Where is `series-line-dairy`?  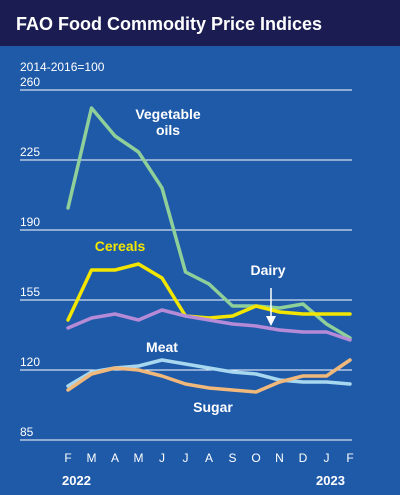 series-line-dairy is located at coordinates (209, 325).